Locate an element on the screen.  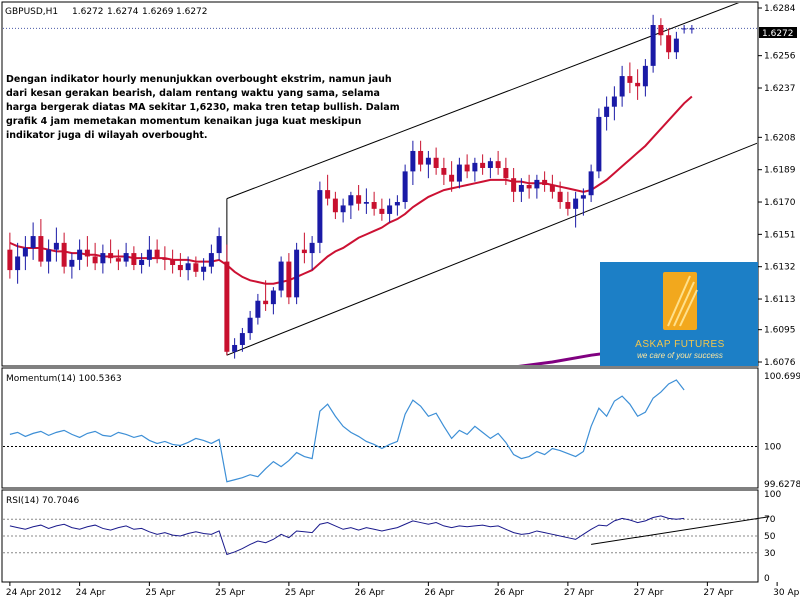
last-price-tag is located at coordinates (778, 32).